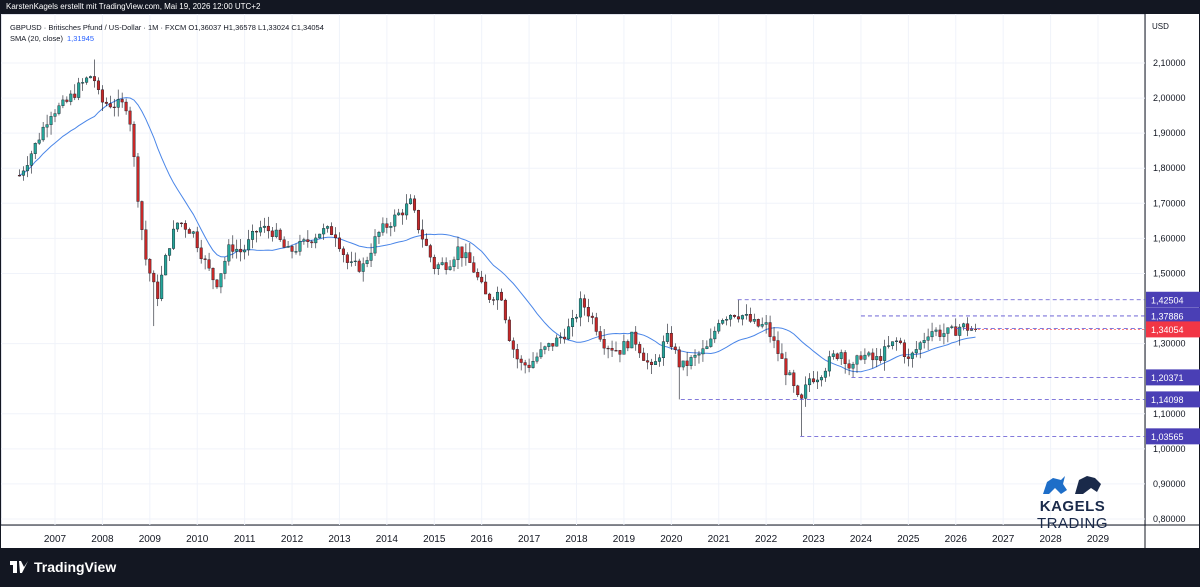 The height and width of the screenshot is (587, 1200). What do you see at coordinates (1072, 523) in the screenshot?
I see `brand-name-rest: TRADING` at bounding box center [1072, 523].